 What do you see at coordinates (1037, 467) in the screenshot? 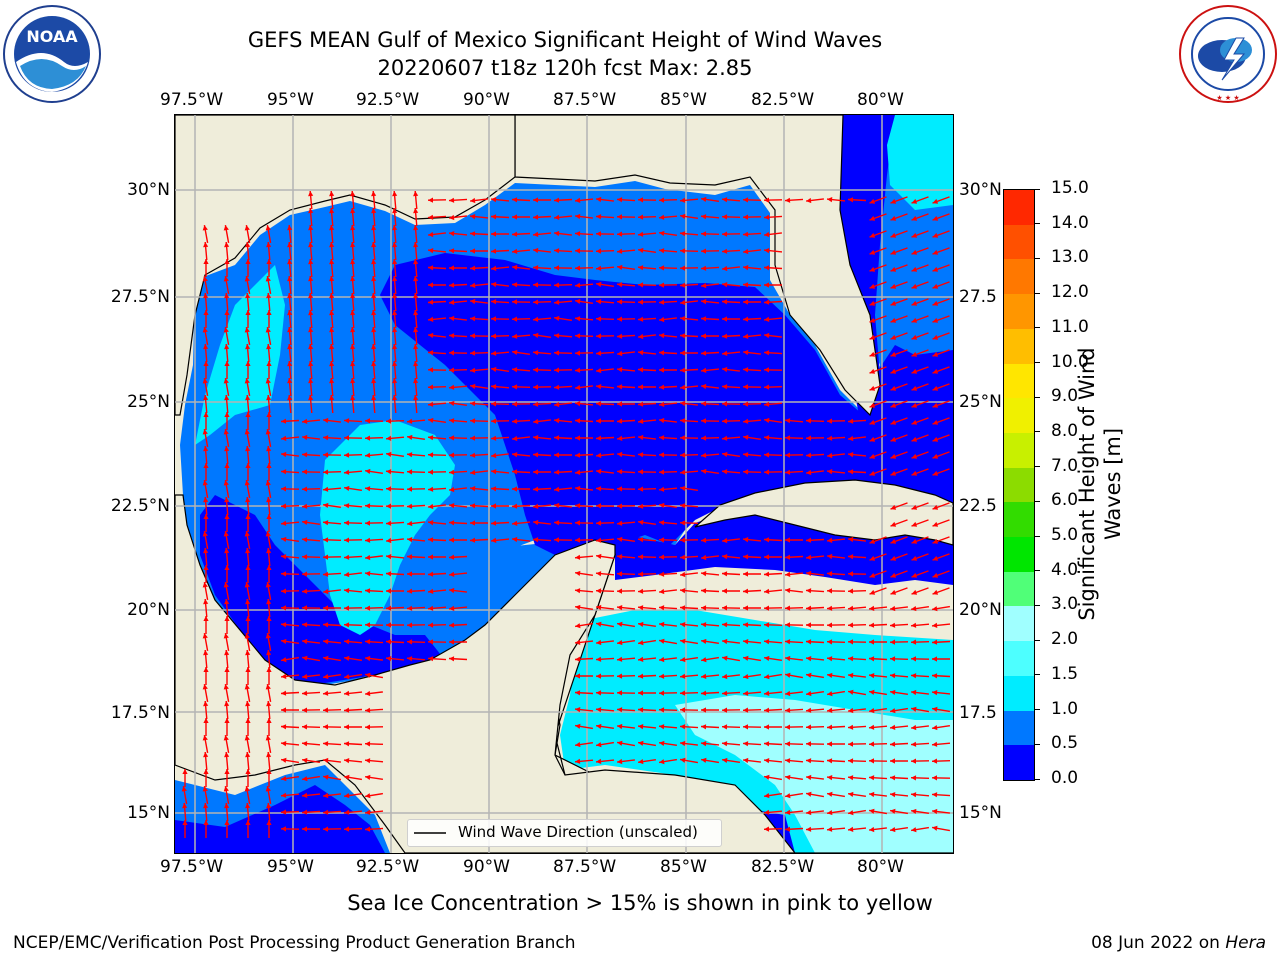
I see `colorbar-tick-mark` at bounding box center [1037, 467].